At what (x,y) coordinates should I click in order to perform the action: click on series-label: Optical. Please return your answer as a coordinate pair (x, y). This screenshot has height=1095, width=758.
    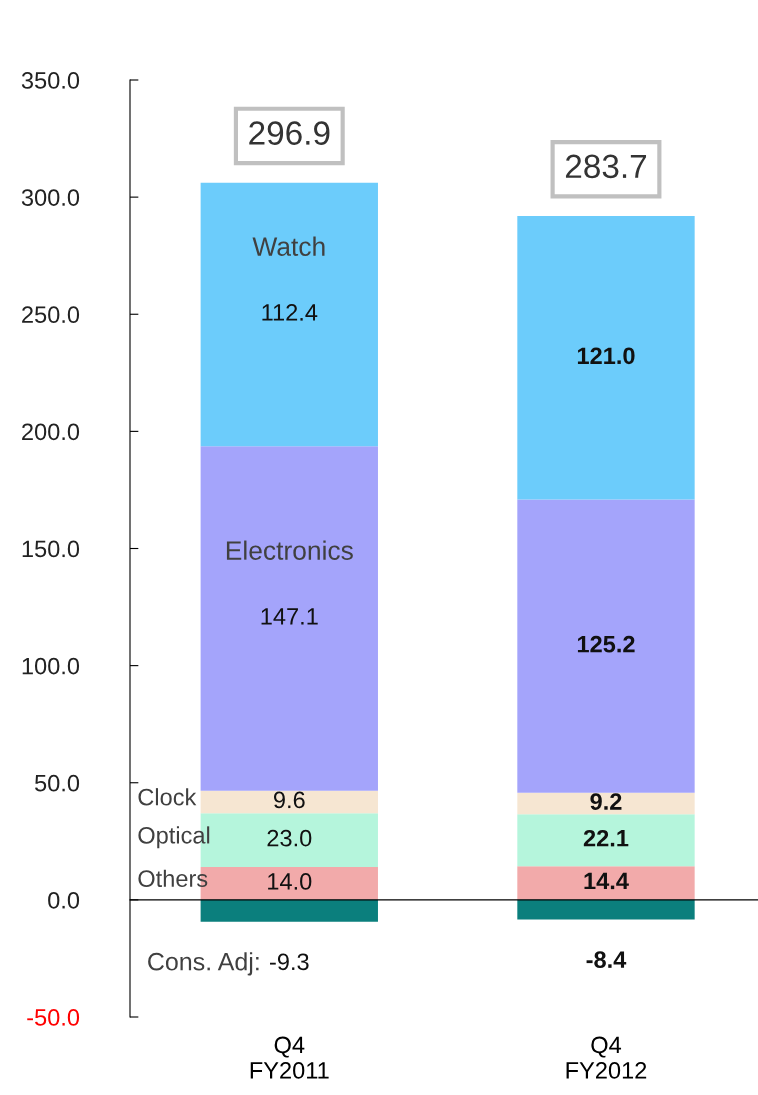
    Looking at the image, I should click on (174, 837).